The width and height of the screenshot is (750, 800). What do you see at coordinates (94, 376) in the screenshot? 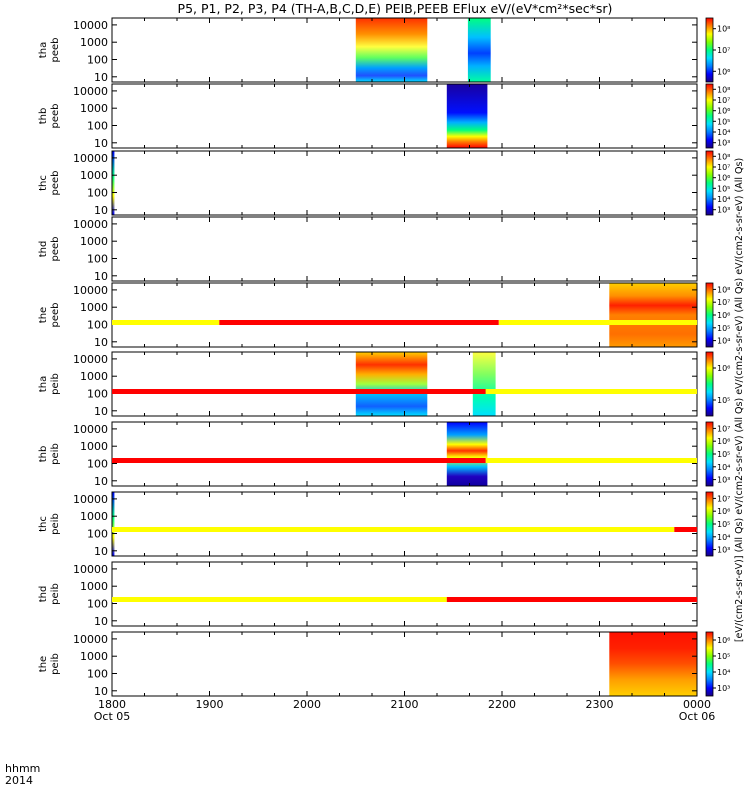
I see `y-tick-label-tha-peib-2: 1000` at bounding box center [94, 376].